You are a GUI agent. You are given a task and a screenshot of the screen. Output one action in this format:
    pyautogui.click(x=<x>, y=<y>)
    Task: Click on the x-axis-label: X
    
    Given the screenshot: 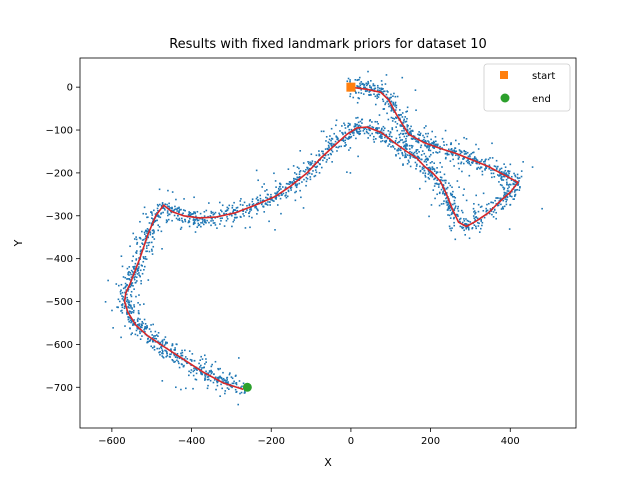 What is the action you would take?
    pyautogui.click(x=328, y=462)
    